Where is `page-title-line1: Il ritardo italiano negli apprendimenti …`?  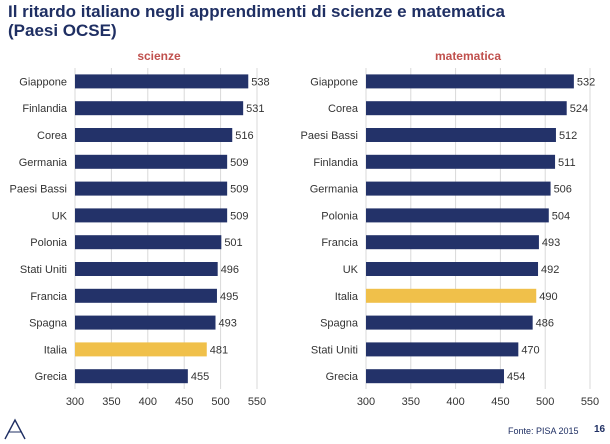 page-title-line1: Il ritardo italiano negli apprendimenti … is located at coordinates (256, 11).